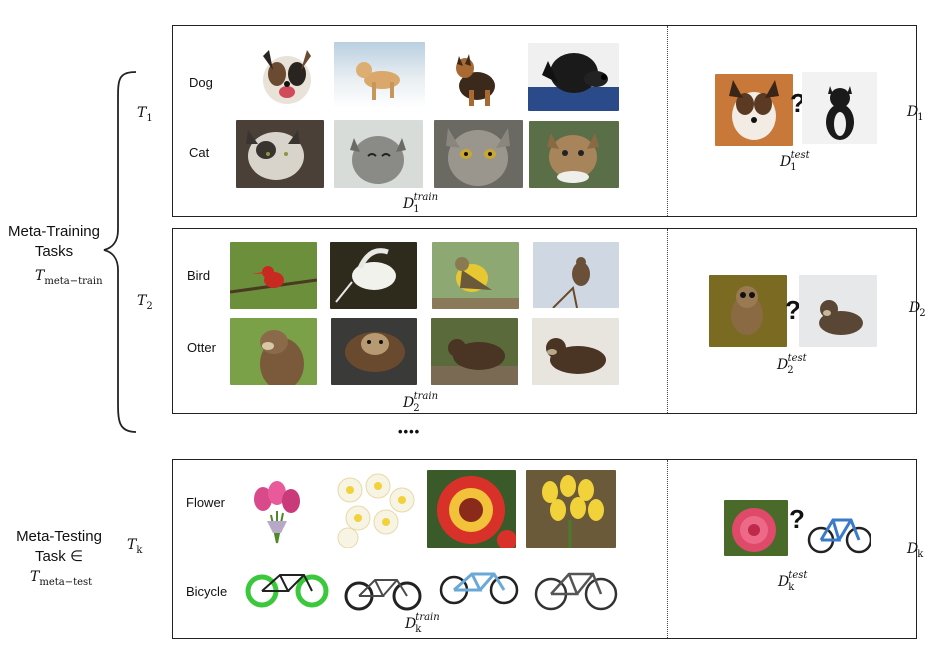  I want to click on task-1-label: T1, so click(145, 114).